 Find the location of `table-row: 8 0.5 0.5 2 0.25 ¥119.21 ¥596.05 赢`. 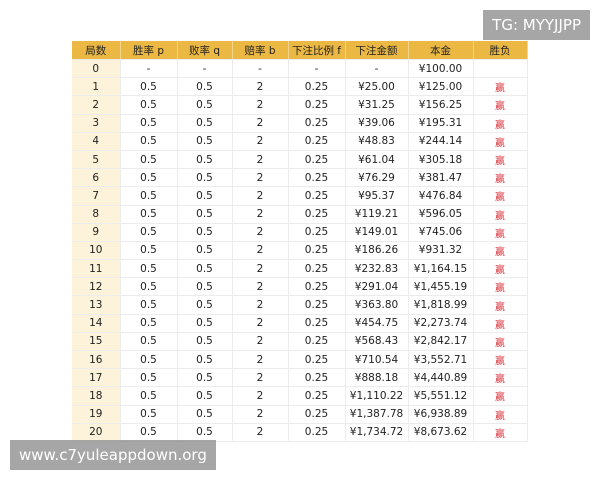

table-row: 8 0.5 0.5 2 0.25 ¥119.21 ¥596.05 赢 is located at coordinates (300, 214).